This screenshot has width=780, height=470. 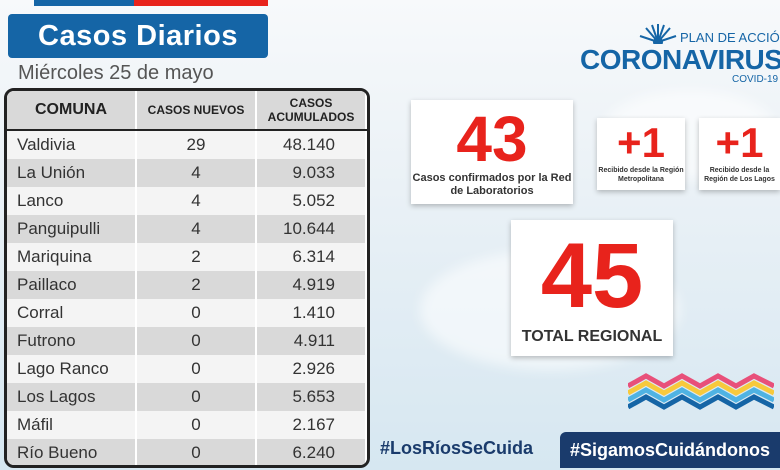 What do you see at coordinates (311, 425) in the screenshot?
I see `cell-acumulados: 2.167` at bounding box center [311, 425].